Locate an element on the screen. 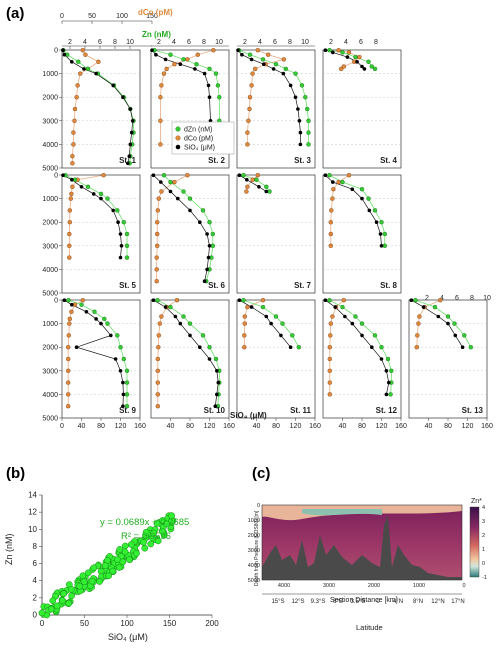 The height and width of the screenshot is (650, 500). zn-tick-label: 6 is located at coordinates (275, 42).